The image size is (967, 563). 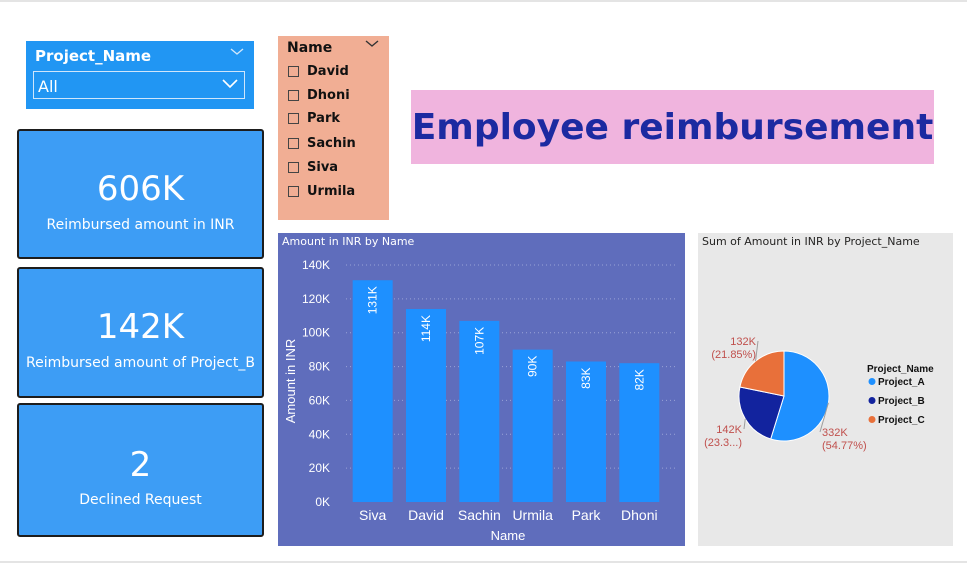 What do you see at coordinates (310, 48) in the screenshot?
I see `name-slicer-title: Name` at bounding box center [310, 48].